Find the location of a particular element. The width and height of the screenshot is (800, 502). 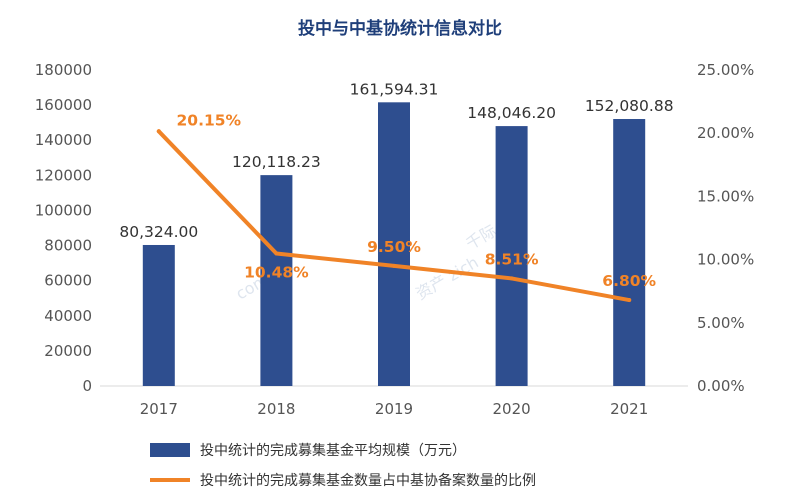

right-axis: 0.00% 5.00% 10.00% 15.00% 20.00% 25.00% is located at coordinates (725, 228).